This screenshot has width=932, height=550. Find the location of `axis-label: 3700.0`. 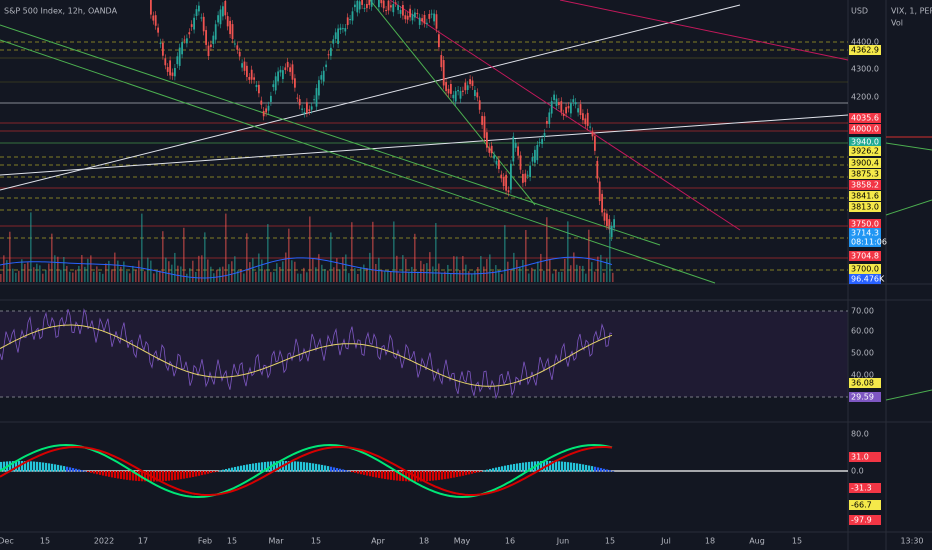

axis-label: 3700.0 is located at coordinates (865, 269).